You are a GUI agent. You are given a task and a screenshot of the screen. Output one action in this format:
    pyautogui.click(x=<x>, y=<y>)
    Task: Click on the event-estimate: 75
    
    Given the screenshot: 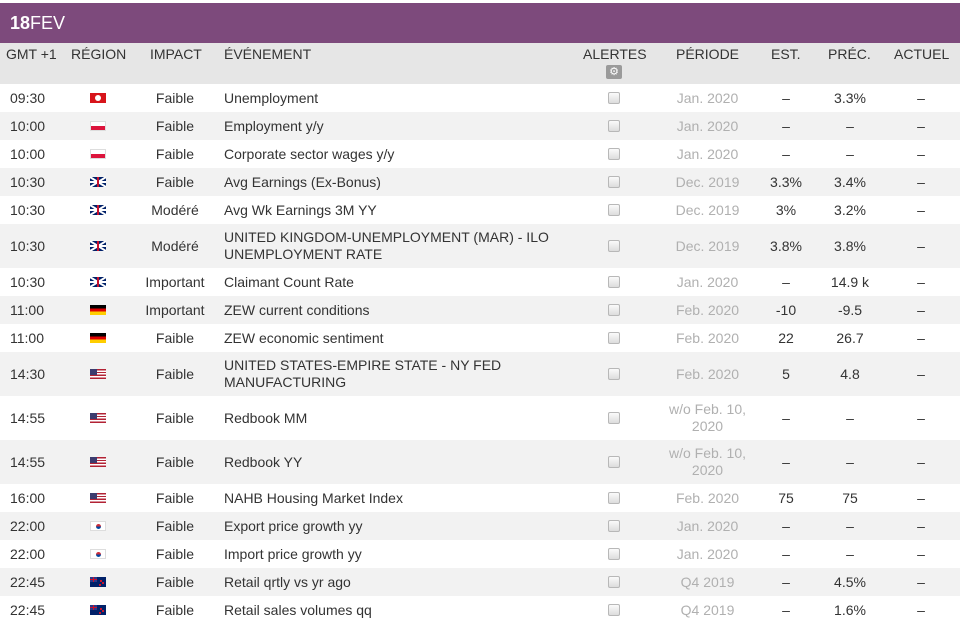 What is the action you would take?
    pyautogui.click(x=786, y=498)
    